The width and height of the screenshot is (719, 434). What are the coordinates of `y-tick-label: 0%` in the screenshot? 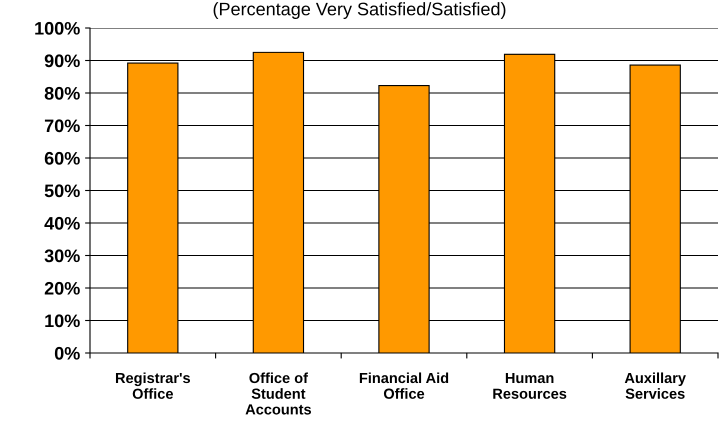 It's located at (67, 353).